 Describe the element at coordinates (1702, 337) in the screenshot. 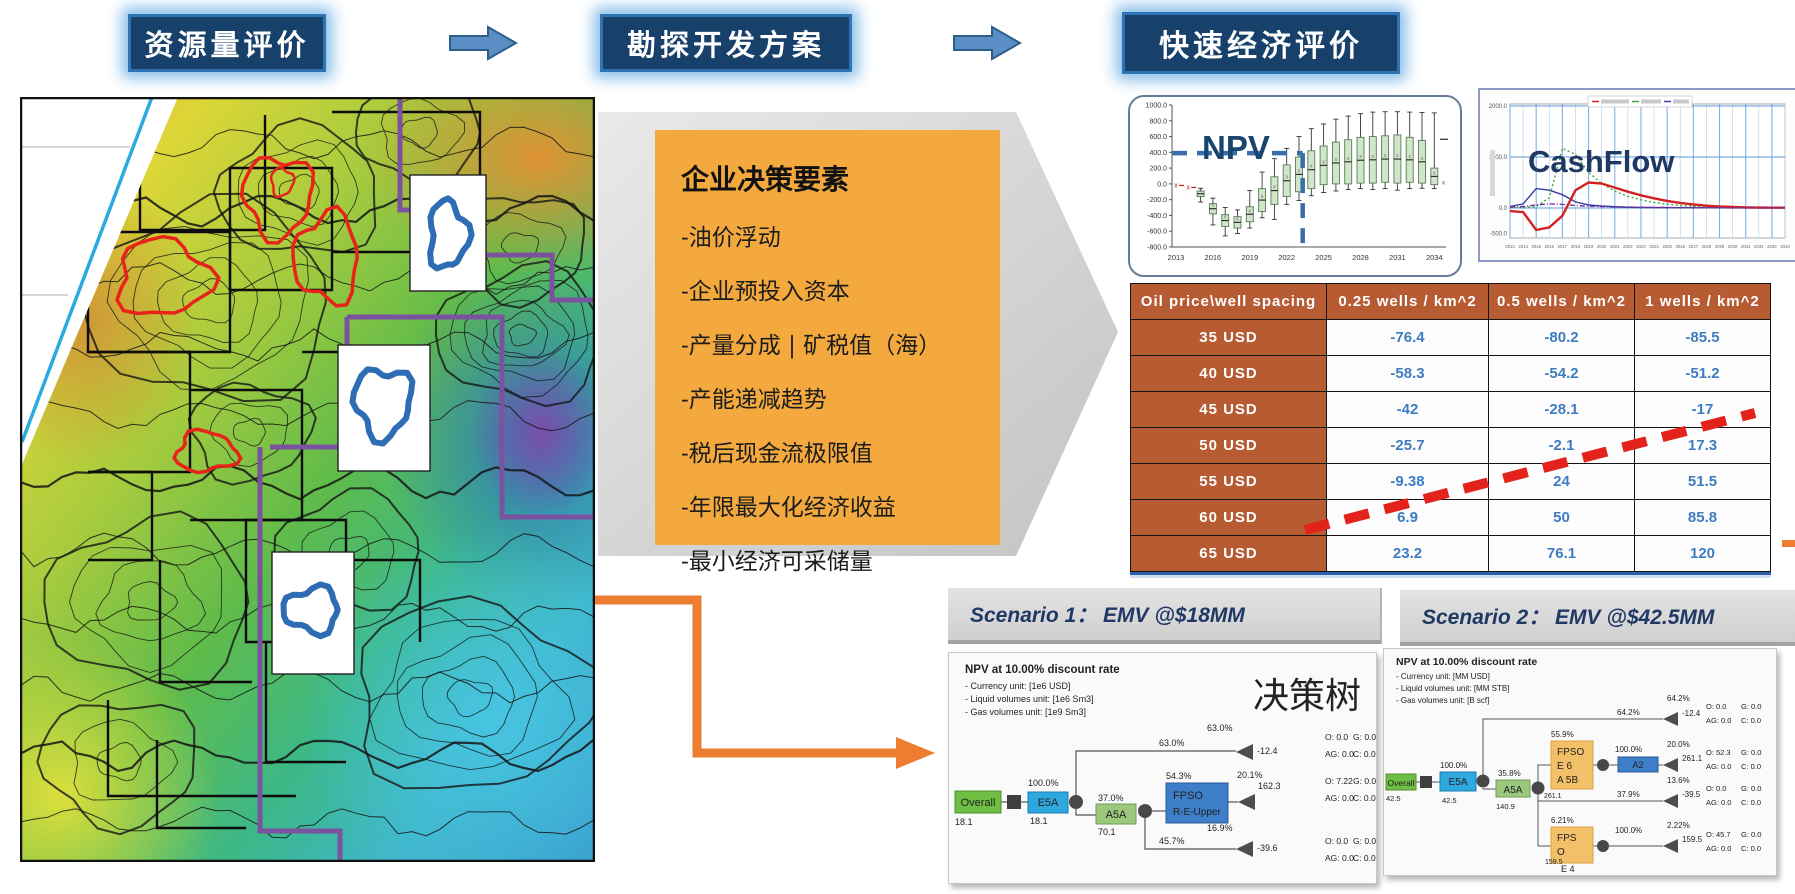

I see `npv-cell-r0-c2: -85.5` at that location.